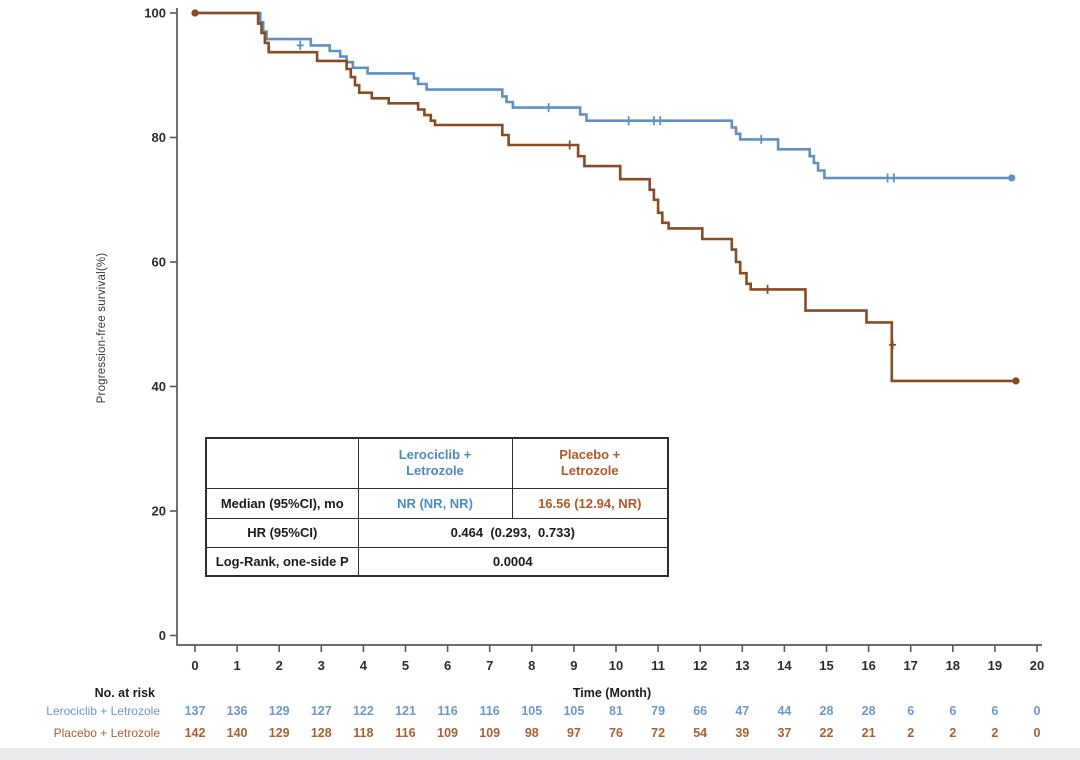 This screenshot has height=760, width=1080. I want to click on risk-count: 121, so click(405, 711).